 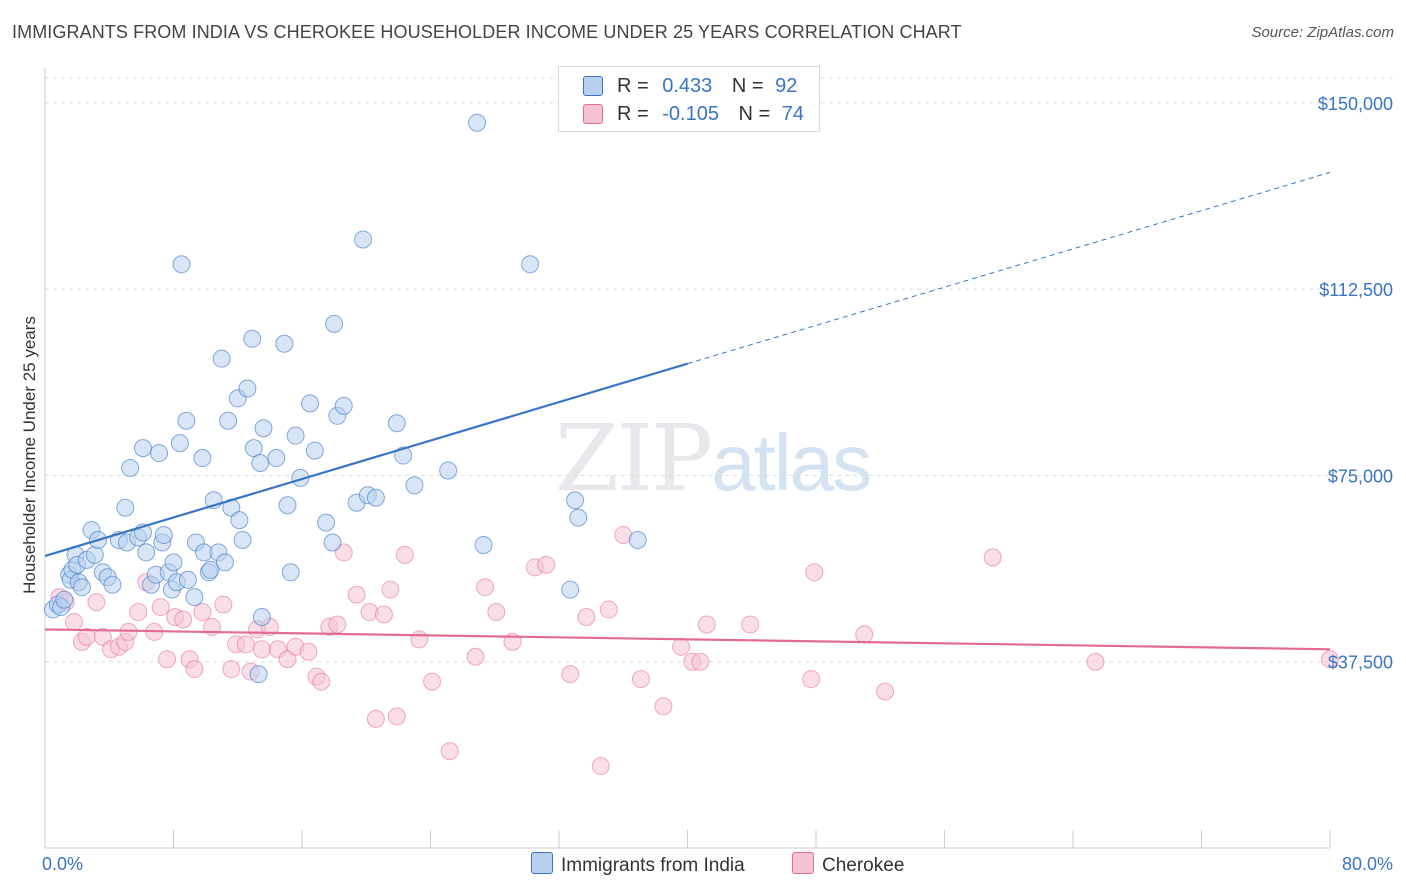 I want to click on bottom-swatch-india, so click(x=542, y=863).